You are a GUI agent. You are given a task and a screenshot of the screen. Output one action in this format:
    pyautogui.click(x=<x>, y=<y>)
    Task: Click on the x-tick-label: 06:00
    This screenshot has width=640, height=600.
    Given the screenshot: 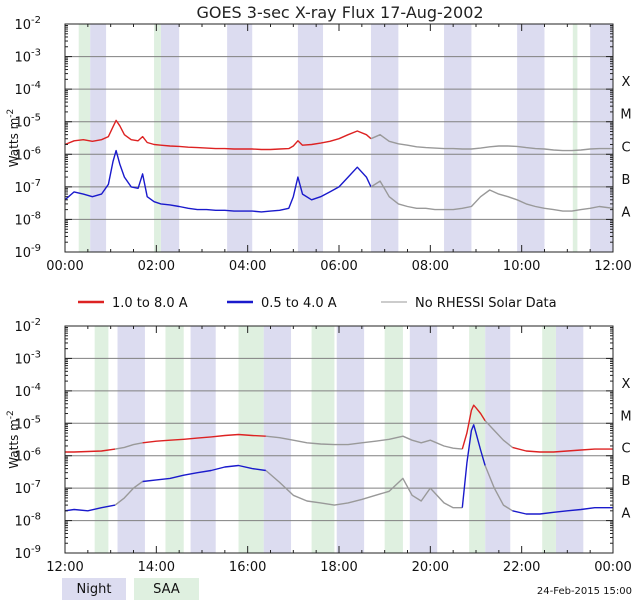 What is the action you would take?
    pyautogui.click(x=338, y=266)
    